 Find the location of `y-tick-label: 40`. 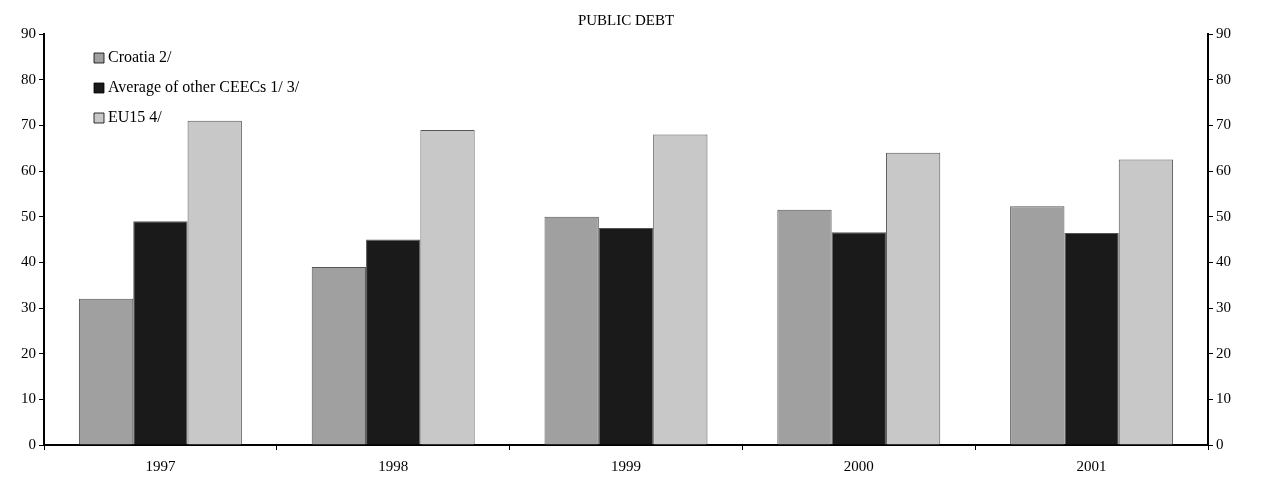

y-tick-label: 40 is located at coordinates (28, 261).